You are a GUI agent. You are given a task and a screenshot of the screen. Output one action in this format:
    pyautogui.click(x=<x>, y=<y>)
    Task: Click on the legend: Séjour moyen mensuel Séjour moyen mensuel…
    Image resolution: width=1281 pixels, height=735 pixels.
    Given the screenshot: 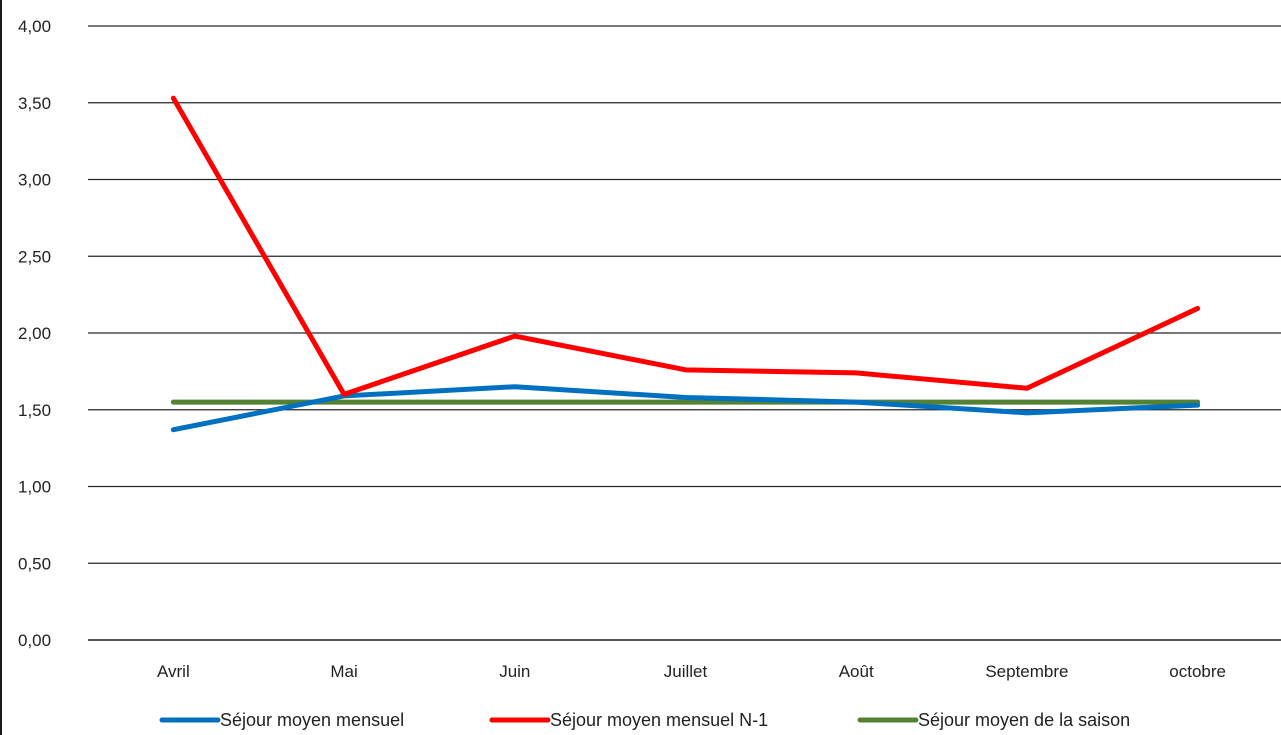 What is the action you would take?
    pyautogui.click(x=644, y=720)
    